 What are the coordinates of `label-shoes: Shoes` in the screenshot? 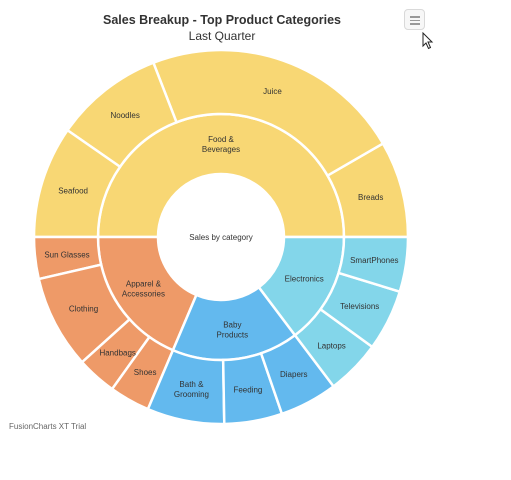 It's located at (145, 372).